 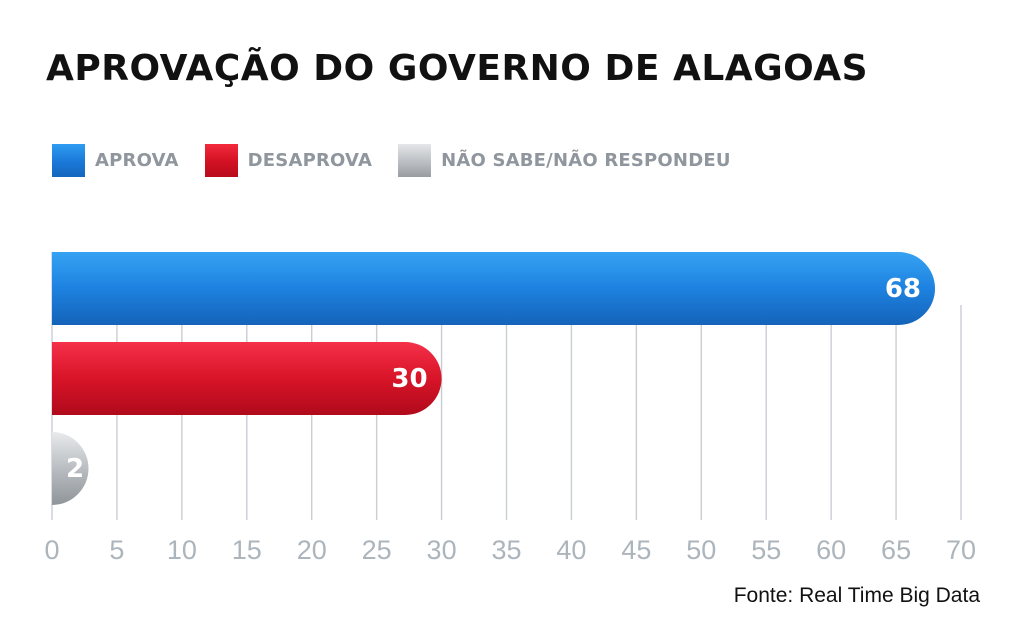 What do you see at coordinates (247, 378) in the screenshot?
I see `bar-desaprova` at bounding box center [247, 378].